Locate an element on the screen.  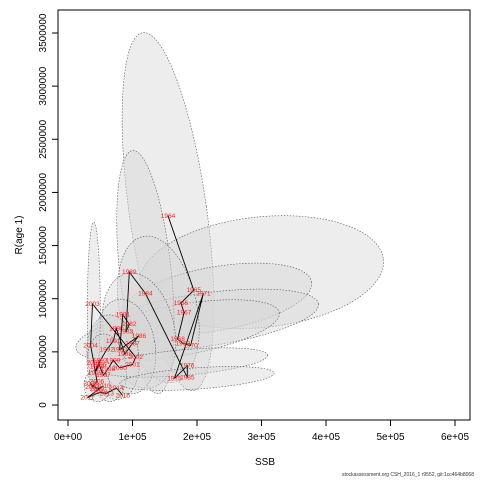
year-label: 1966 is located at coordinates (181, 303).